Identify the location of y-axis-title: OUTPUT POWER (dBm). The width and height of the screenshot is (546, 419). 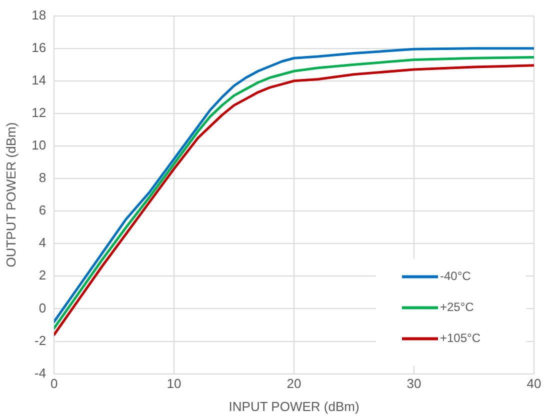
(10, 195).